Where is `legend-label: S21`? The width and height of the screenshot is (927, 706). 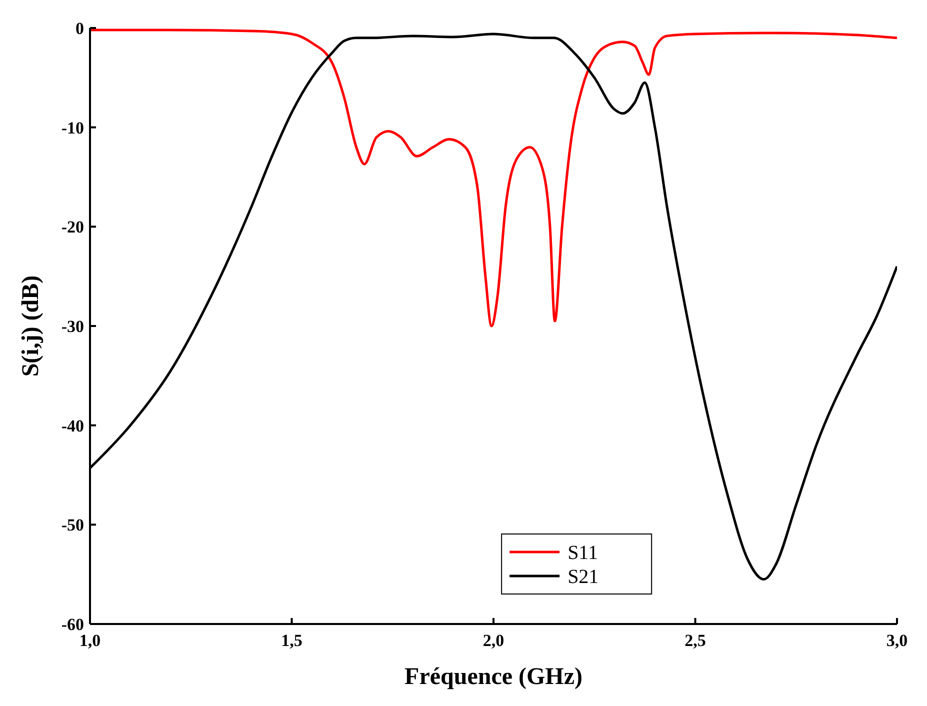 legend-label: S21 is located at coordinates (583, 577).